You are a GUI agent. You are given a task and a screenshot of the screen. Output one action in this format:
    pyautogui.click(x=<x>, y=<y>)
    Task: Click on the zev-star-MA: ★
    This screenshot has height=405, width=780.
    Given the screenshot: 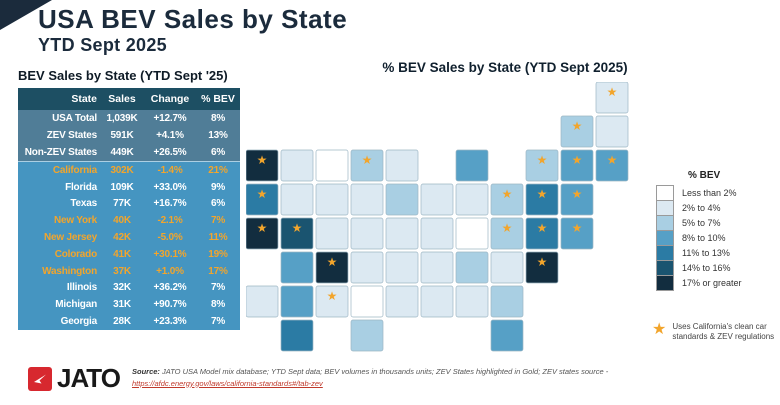 What is the action you would take?
    pyautogui.click(x=577, y=160)
    